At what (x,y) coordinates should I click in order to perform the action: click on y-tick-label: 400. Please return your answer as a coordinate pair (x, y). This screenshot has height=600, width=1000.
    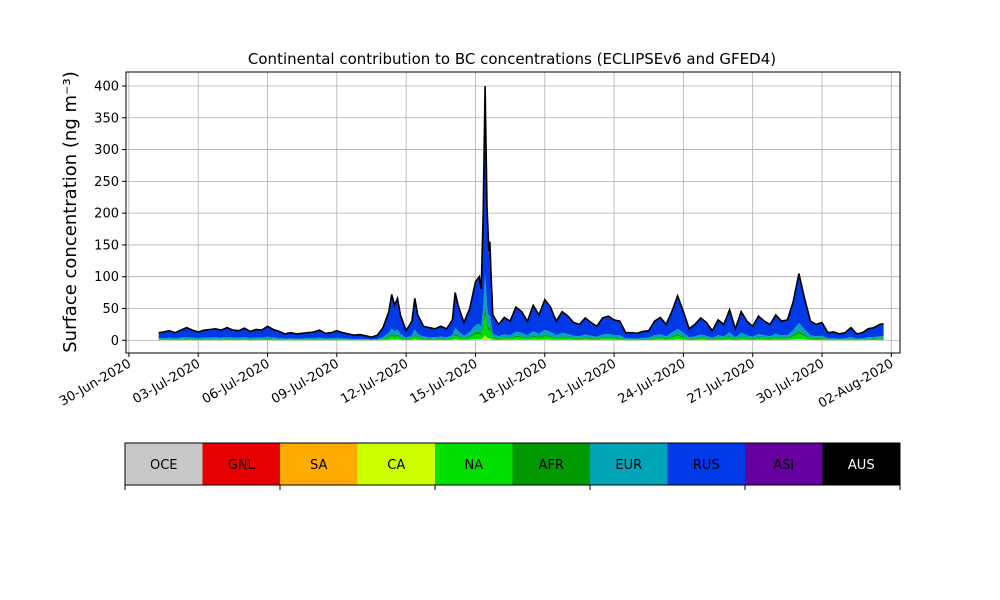
    Looking at the image, I should click on (106, 86).